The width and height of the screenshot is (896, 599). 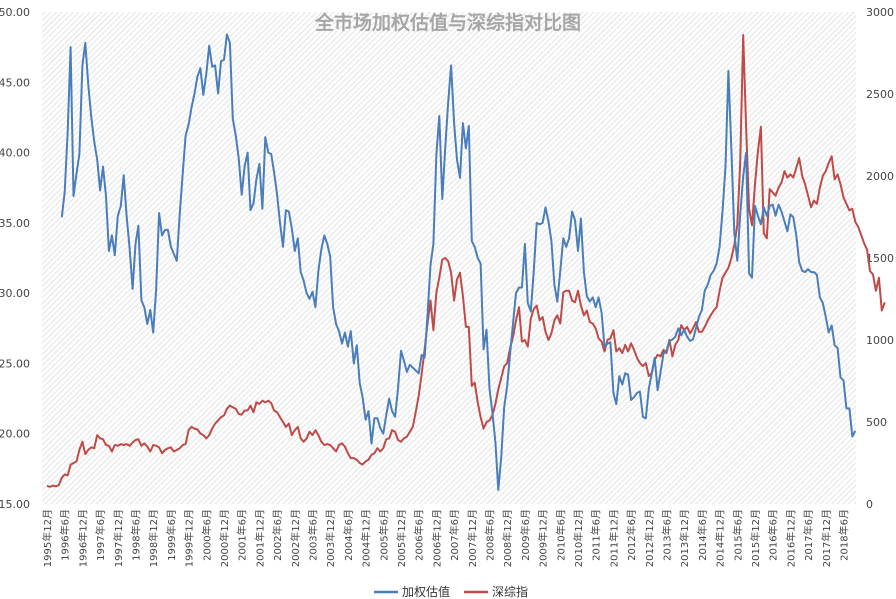 What do you see at coordinates (224, 538) in the screenshot?
I see `x-tick-label: 2000年12月` at bounding box center [224, 538].